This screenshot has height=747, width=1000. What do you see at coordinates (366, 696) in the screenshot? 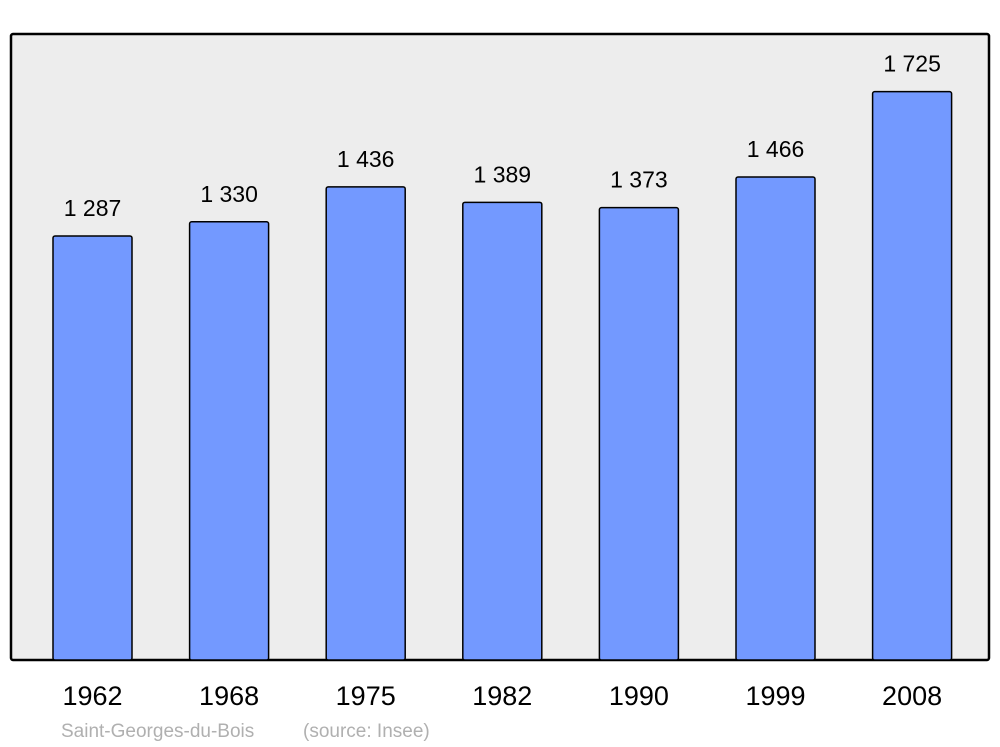
I see `x-tick-label-1975: 1975` at bounding box center [366, 696].